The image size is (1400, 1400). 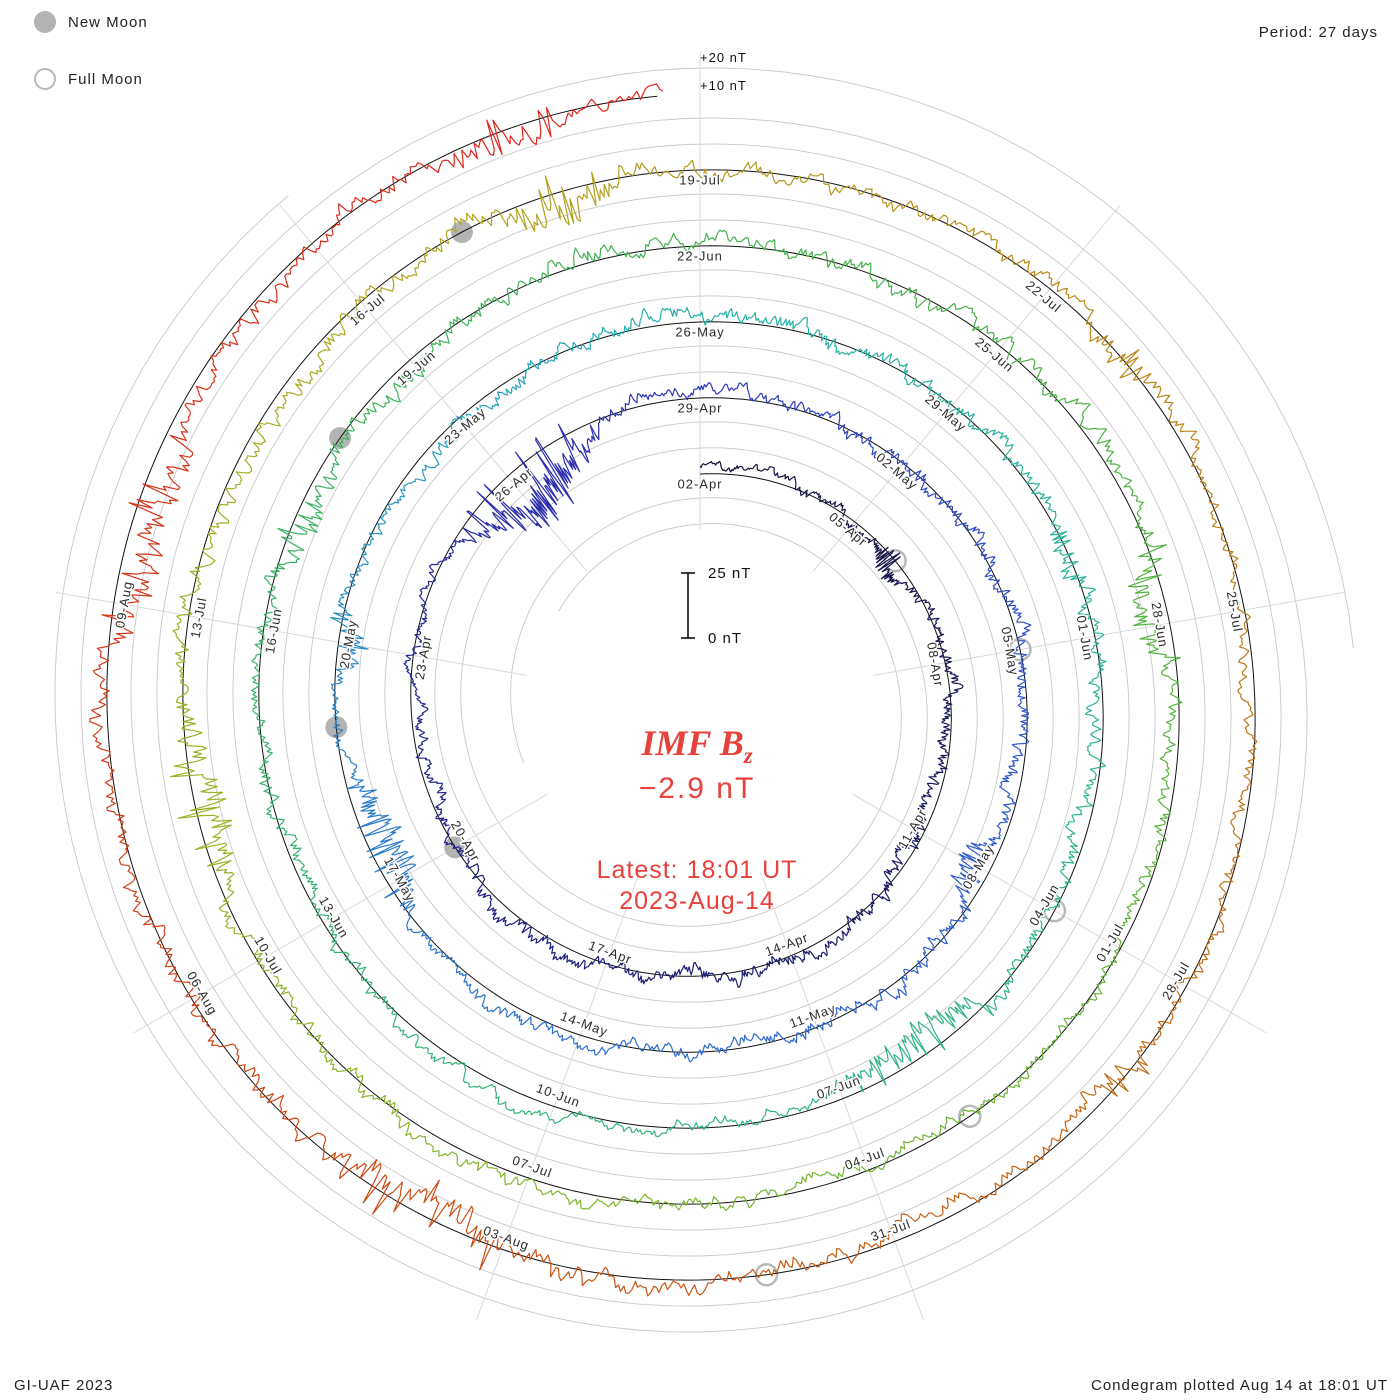 What do you see at coordinates (699, 407) in the screenshot?
I see `spiral-date-label: 29-Apr` at bounding box center [699, 407].